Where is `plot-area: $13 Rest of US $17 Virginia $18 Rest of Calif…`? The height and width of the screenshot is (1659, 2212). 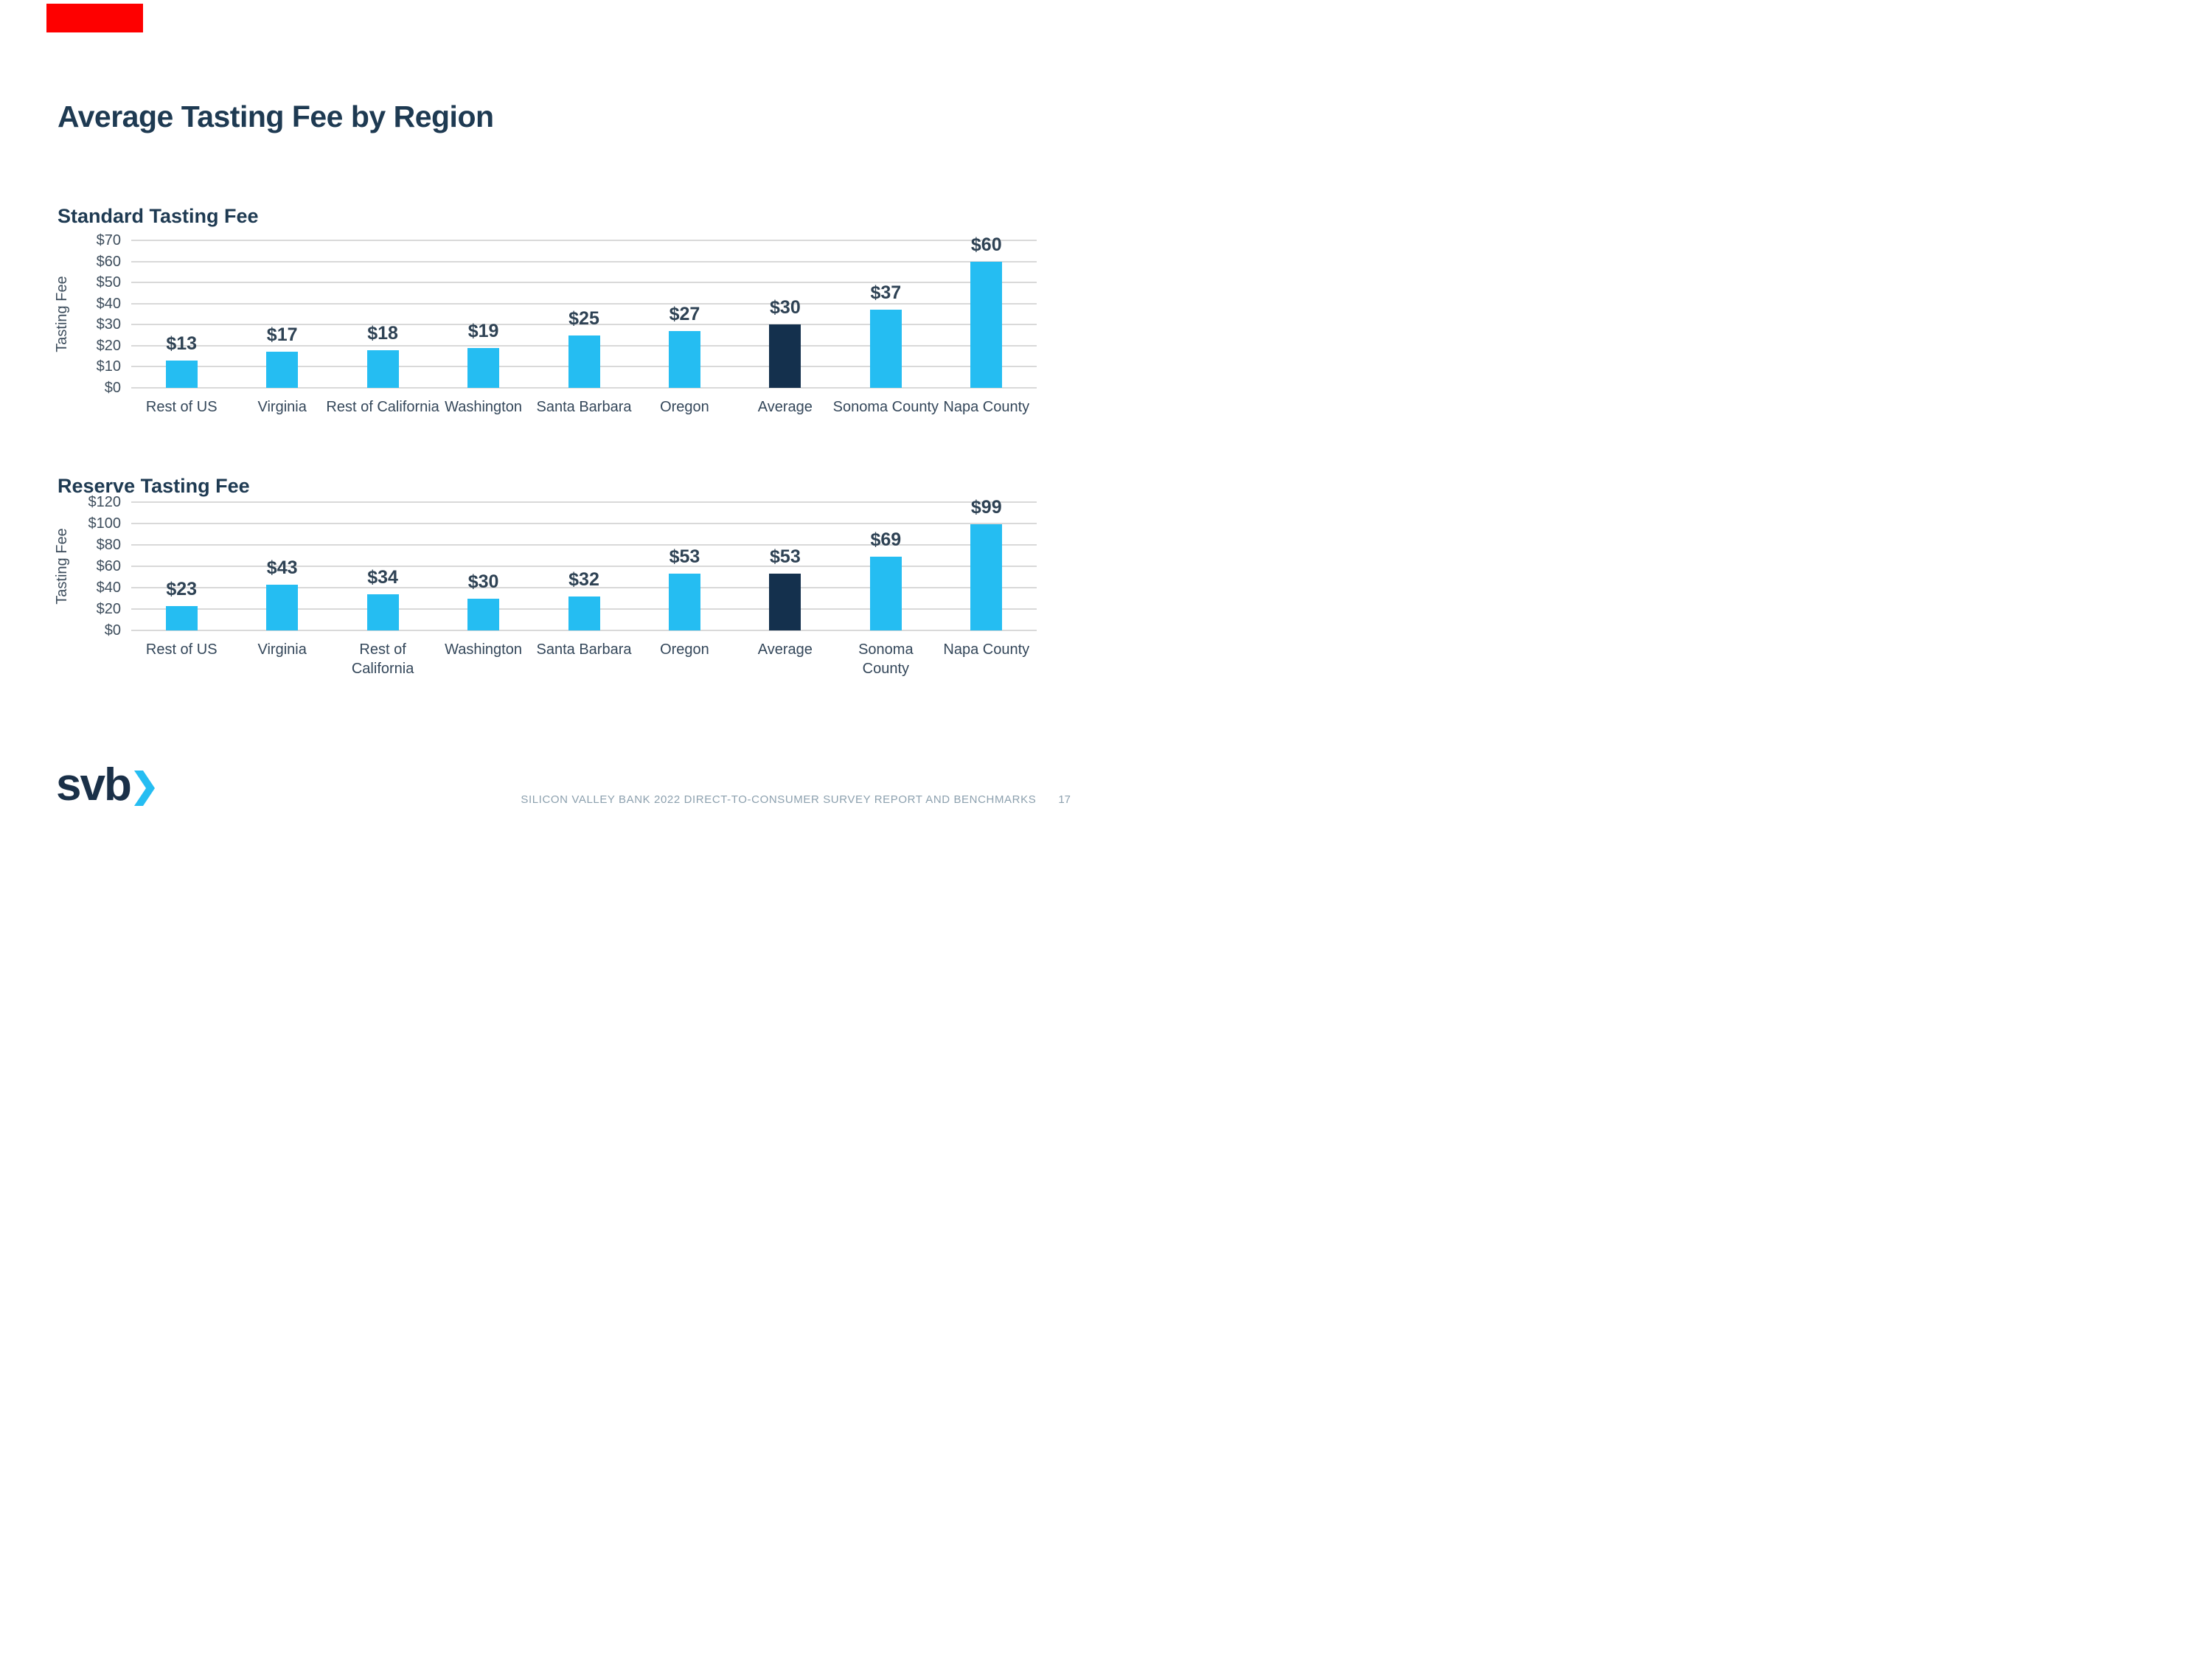
plot-area: $13 Rest of US $17 Virginia $18 Rest of Calif… is located at coordinates (584, 324).